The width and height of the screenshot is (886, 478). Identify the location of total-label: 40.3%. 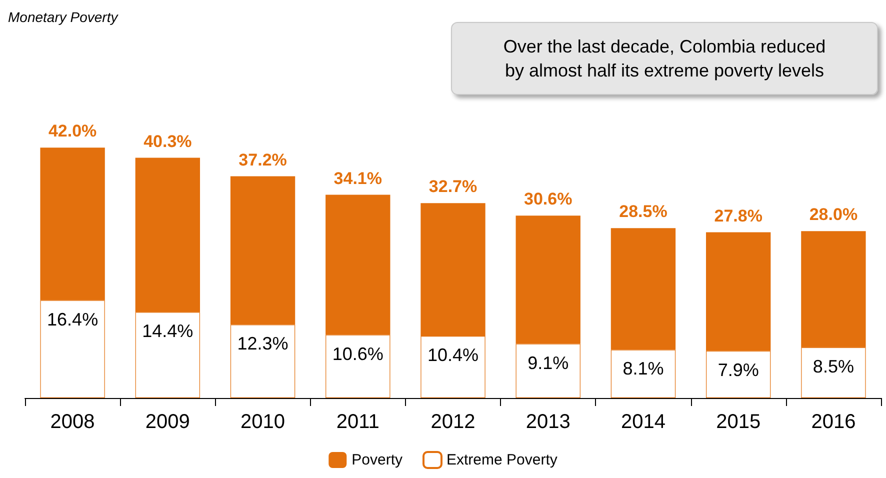
(168, 141).